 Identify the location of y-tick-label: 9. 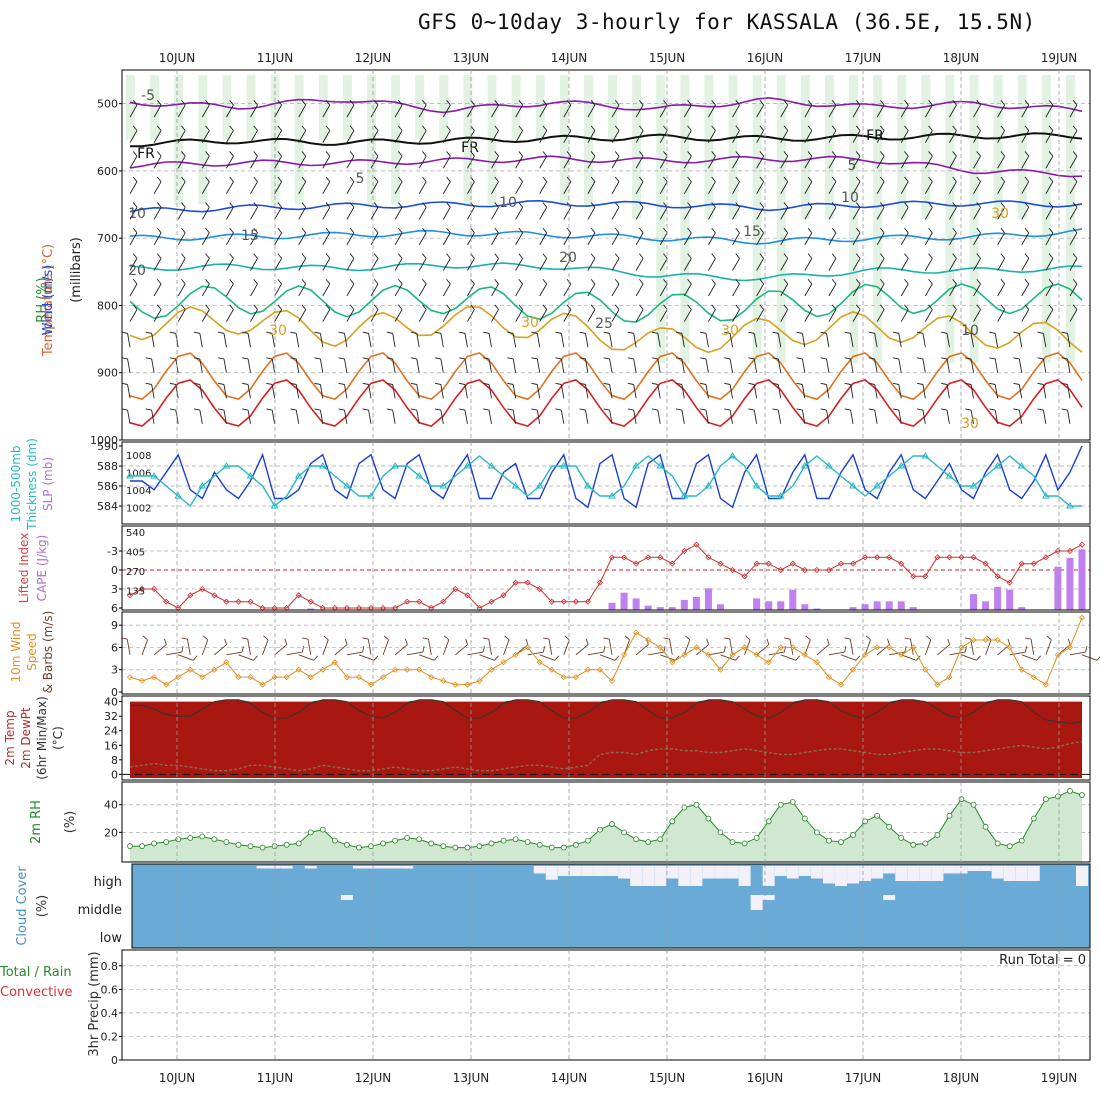
(114, 625).